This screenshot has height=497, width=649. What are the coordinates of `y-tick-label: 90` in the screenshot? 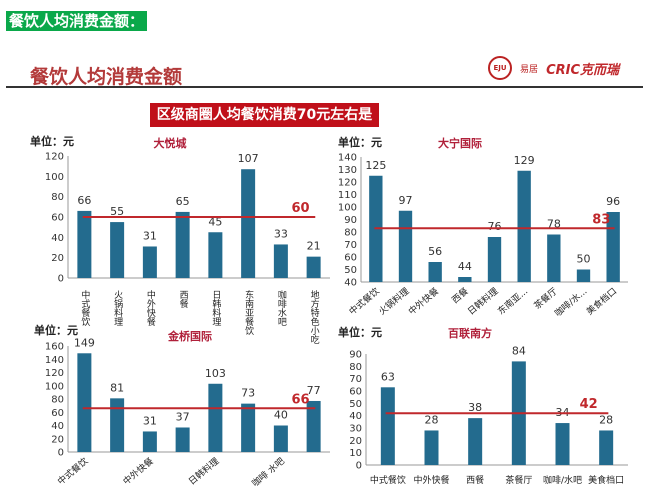 It's located at (355, 355).